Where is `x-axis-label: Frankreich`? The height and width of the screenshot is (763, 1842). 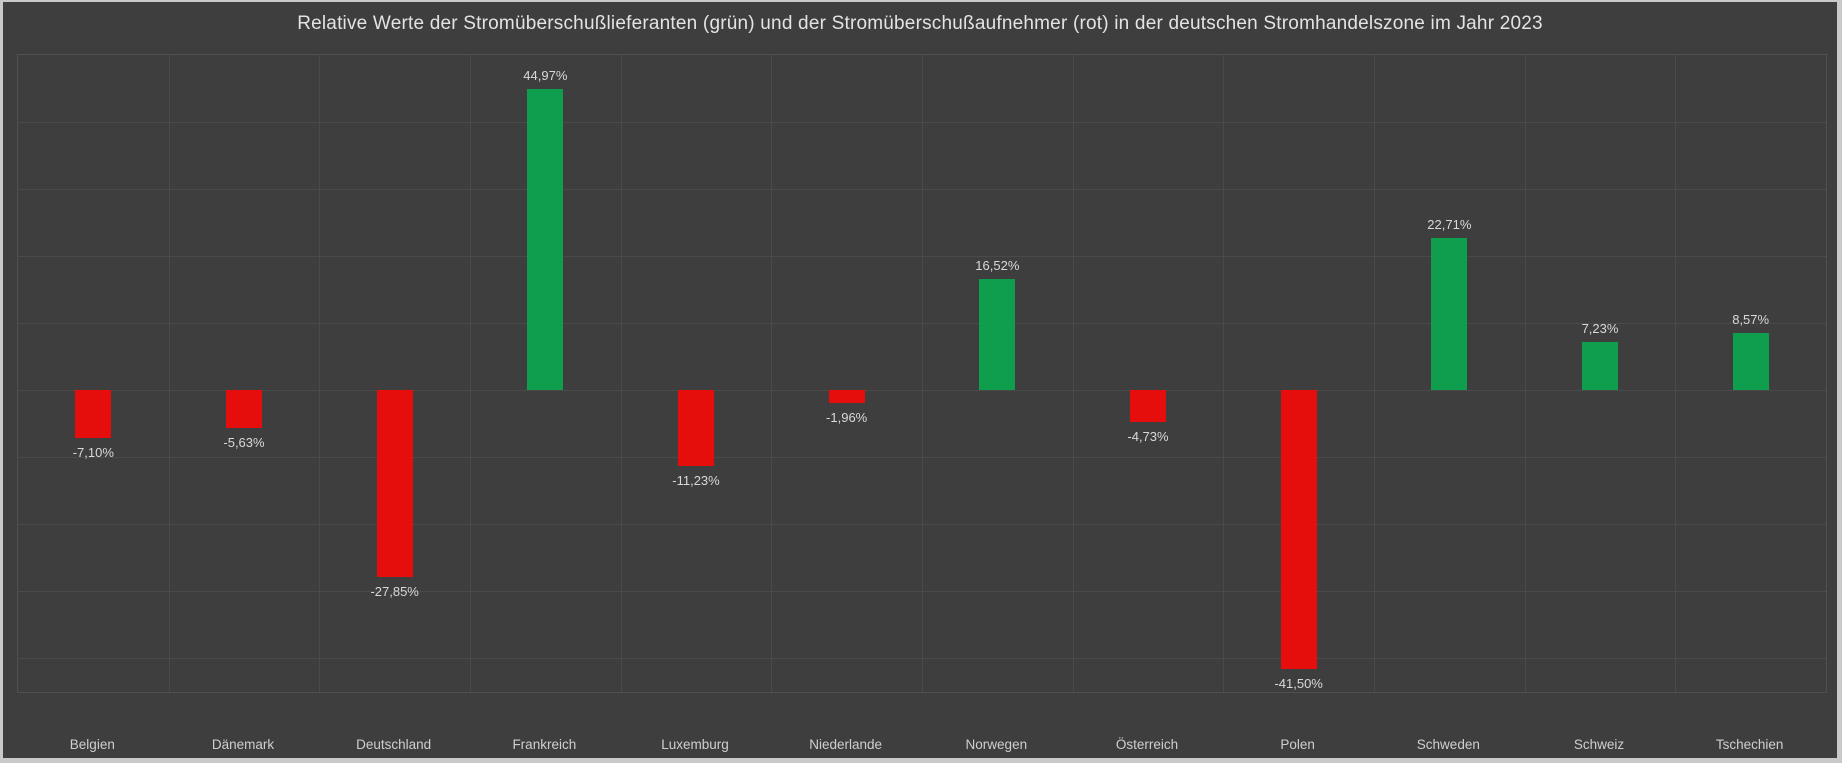
x-axis-label: Frankreich is located at coordinates (544, 744).